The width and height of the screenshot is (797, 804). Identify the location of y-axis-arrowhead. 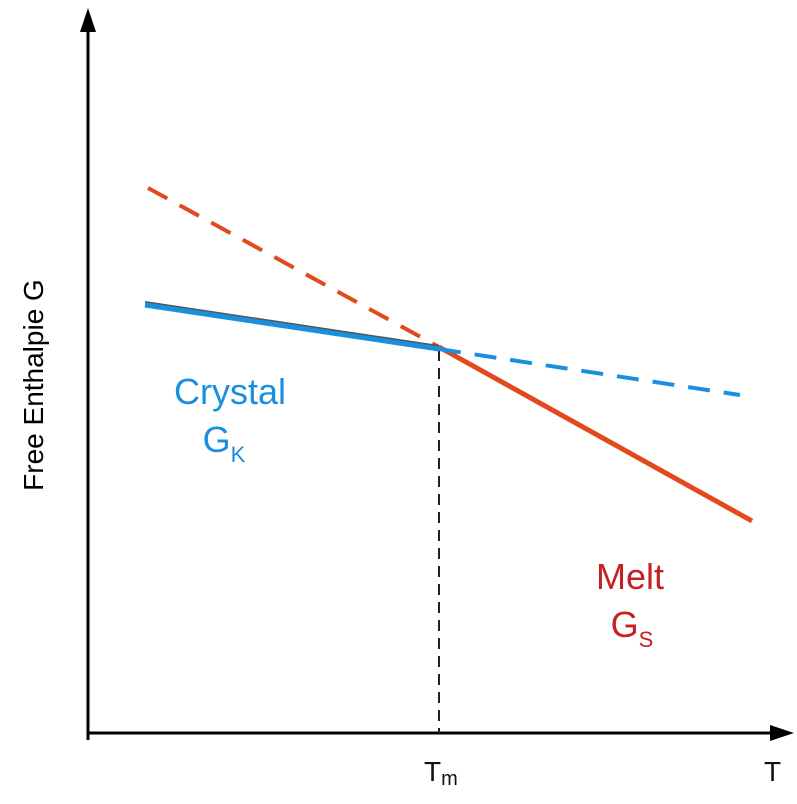
(88, 20).